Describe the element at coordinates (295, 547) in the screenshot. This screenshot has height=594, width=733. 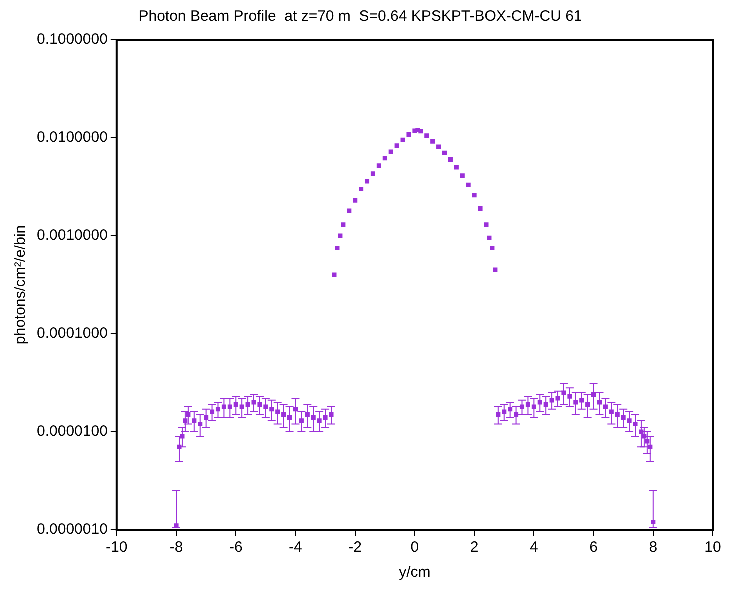
I see `x-tick-label: -4` at that location.